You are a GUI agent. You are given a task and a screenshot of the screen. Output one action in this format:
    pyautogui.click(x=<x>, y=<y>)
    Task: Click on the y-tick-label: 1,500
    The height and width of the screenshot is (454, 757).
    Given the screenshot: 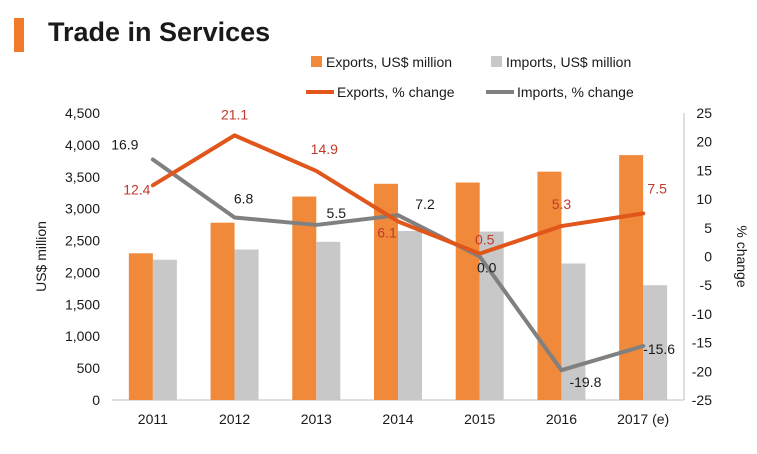 What is the action you would take?
    pyautogui.click(x=82, y=304)
    